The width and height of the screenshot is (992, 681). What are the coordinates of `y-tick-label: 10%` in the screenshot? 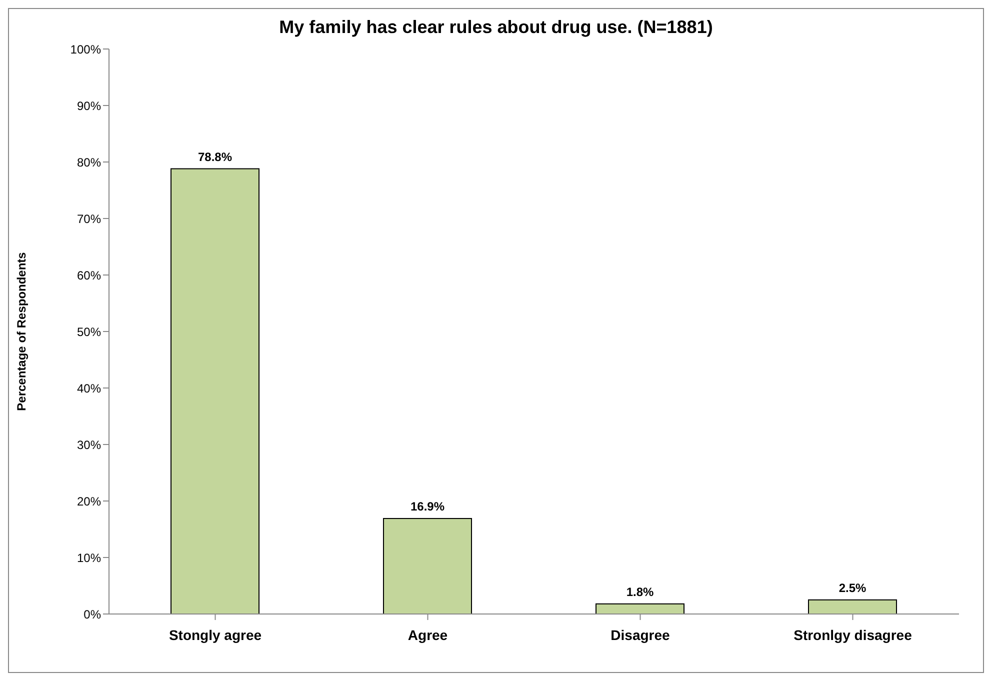 It's located at (89, 557).